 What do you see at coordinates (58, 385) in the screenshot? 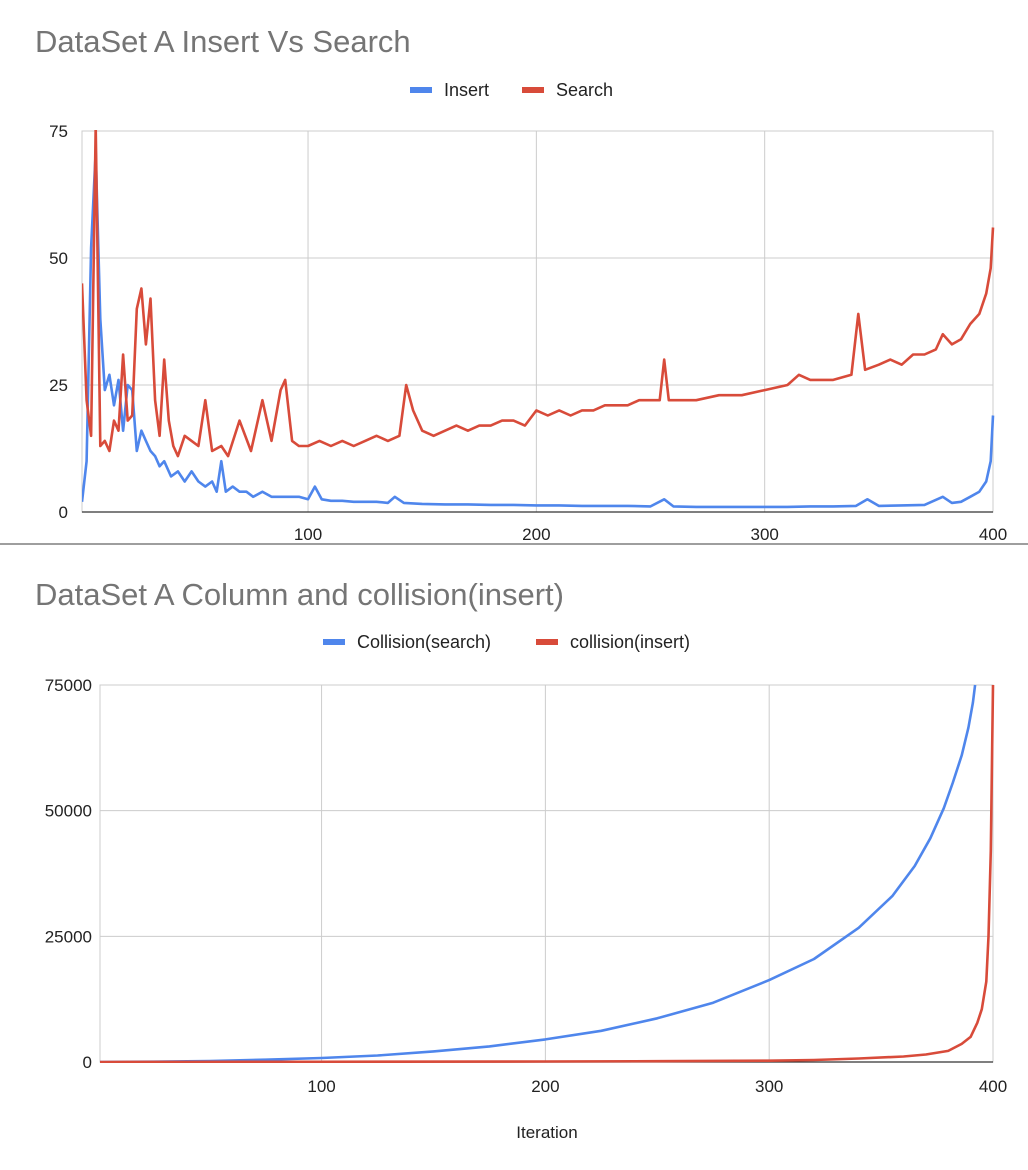
I see `y-tick-label: 25` at bounding box center [58, 385].